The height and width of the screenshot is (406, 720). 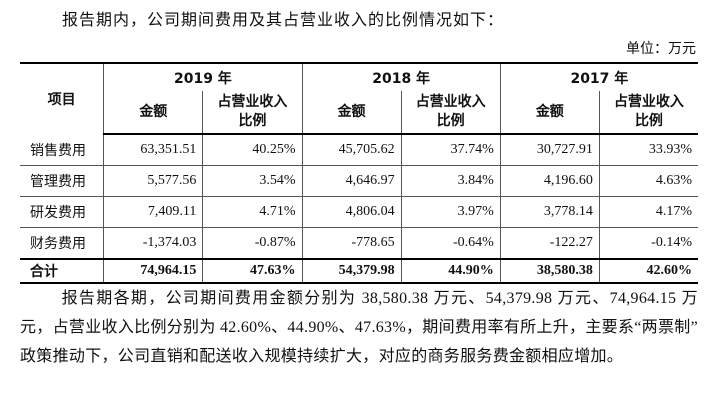 I want to click on intro-text: 报告期内，公司期间费用及其占营业收入的比例情况如下：, so click(x=283, y=20).